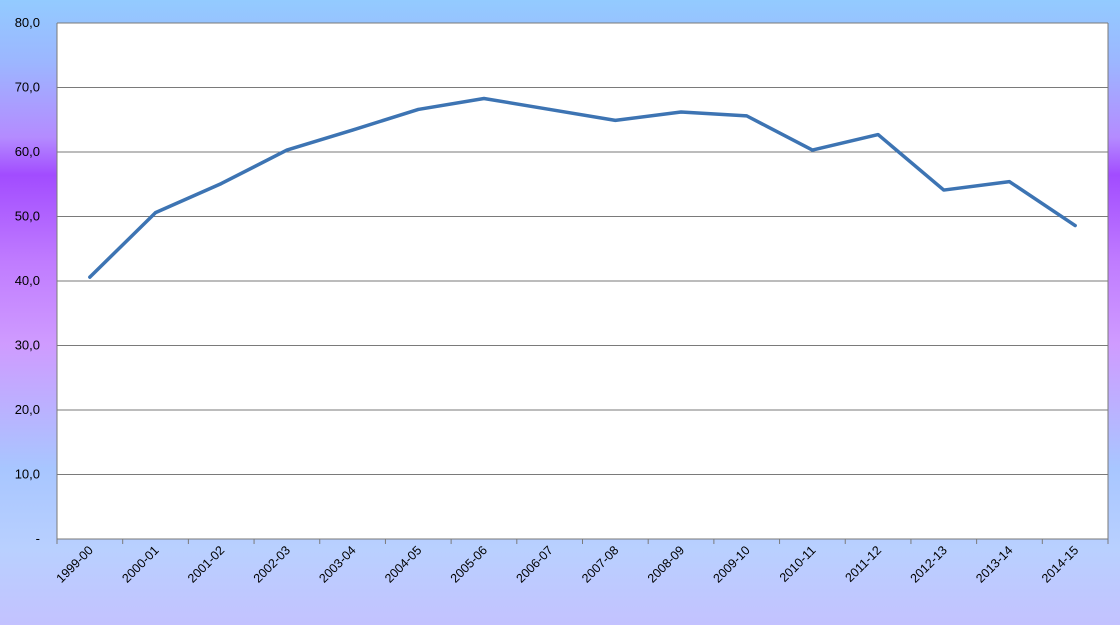 Image resolution: width=1120 pixels, height=625 pixels. Describe the element at coordinates (534, 564) in the screenshot. I see `x-tick-label: 2006-07` at that location.